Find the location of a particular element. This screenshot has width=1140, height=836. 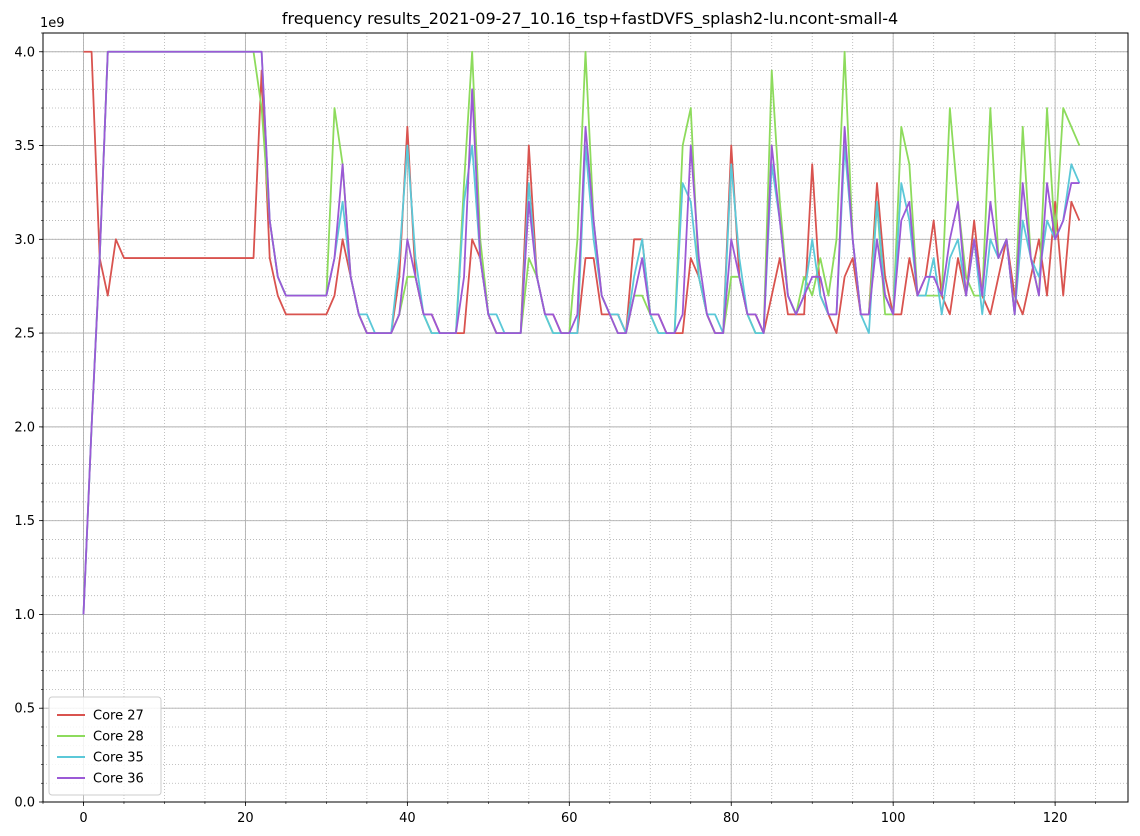

y-tick-label: 3.0 is located at coordinates (24, 240).